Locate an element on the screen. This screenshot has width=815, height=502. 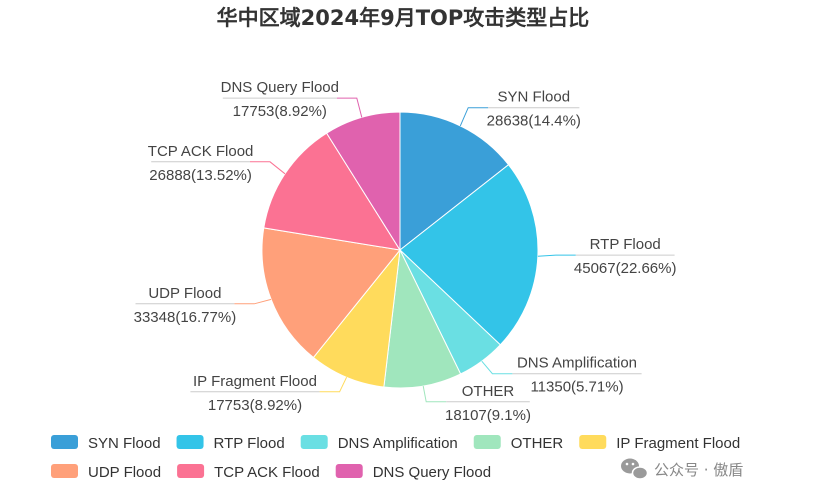
legend-label: OTHER is located at coordinates (537, 443).